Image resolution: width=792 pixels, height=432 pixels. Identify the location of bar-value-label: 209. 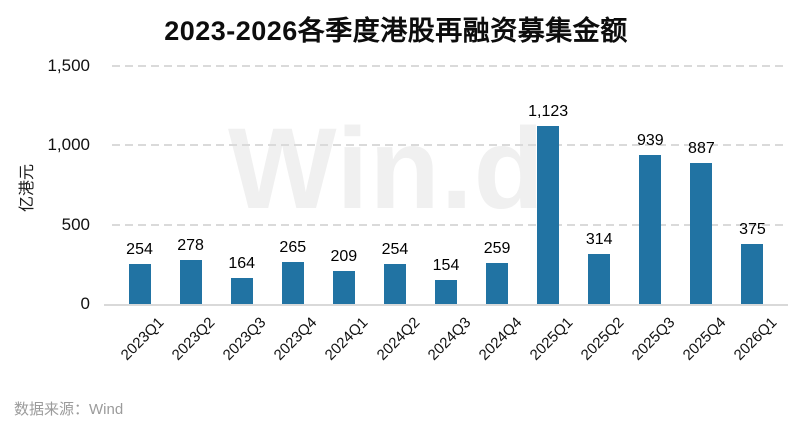
(344, 256).